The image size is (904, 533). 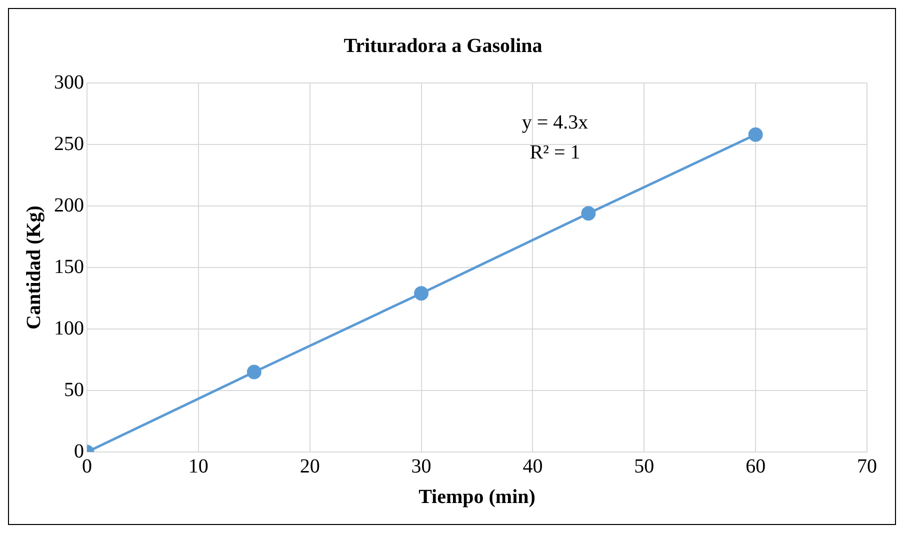 I want to click on y-tick-label: 150, so click(x=69, y=267).